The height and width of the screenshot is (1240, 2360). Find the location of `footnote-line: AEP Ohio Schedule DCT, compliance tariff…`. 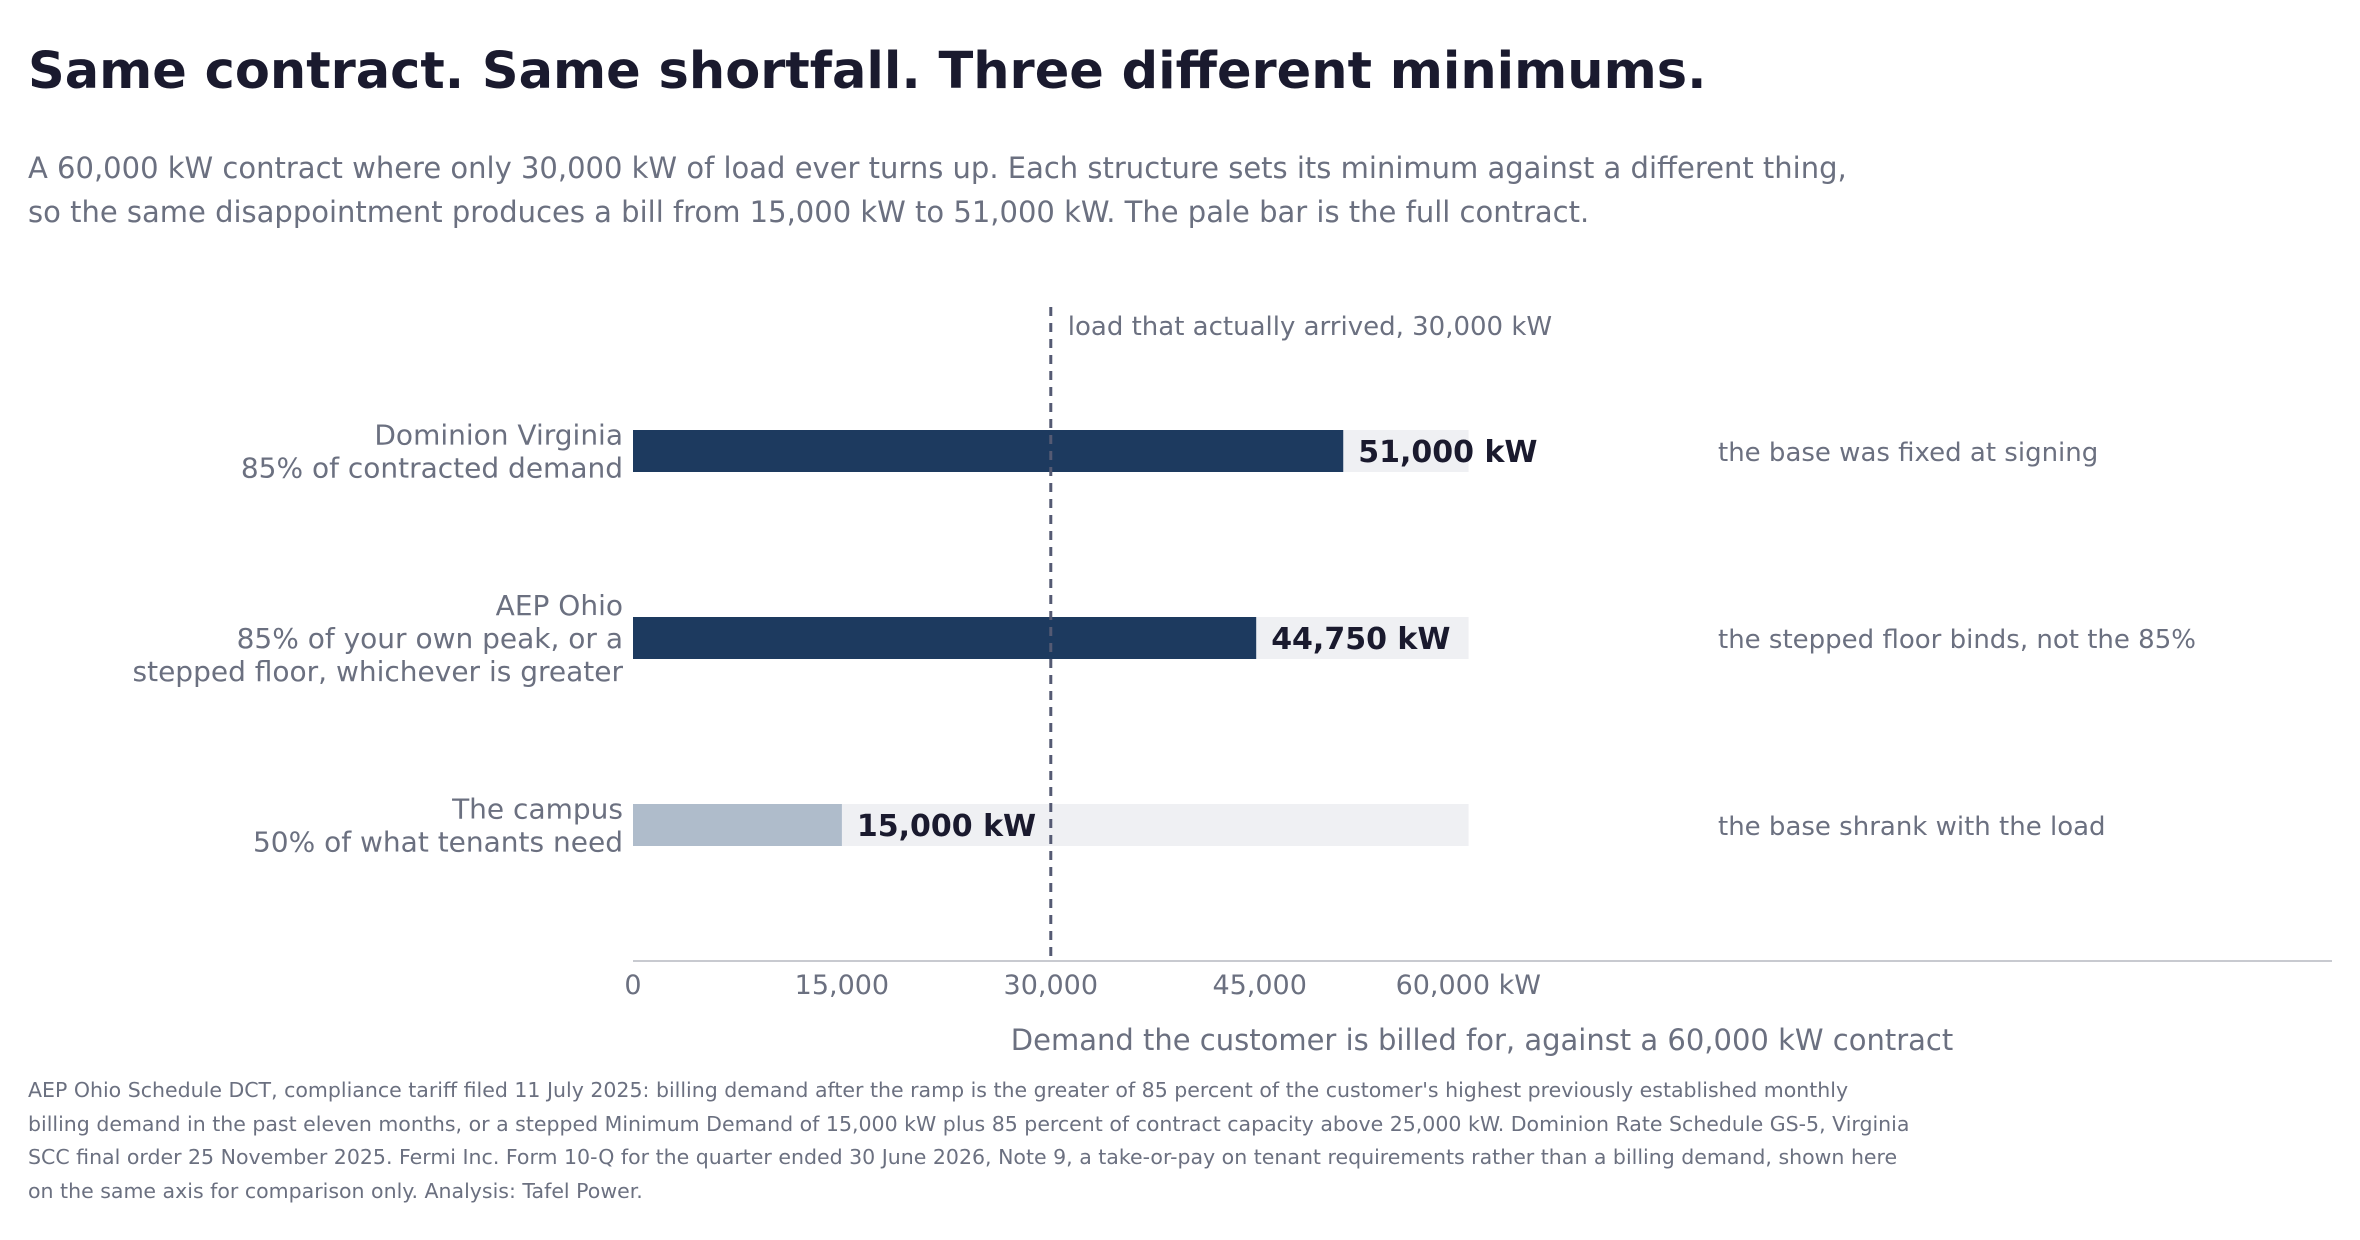

footnote-line: AEP Ohio Schedule DCT, compliance tariff… is located at coordinates (938, 1090).